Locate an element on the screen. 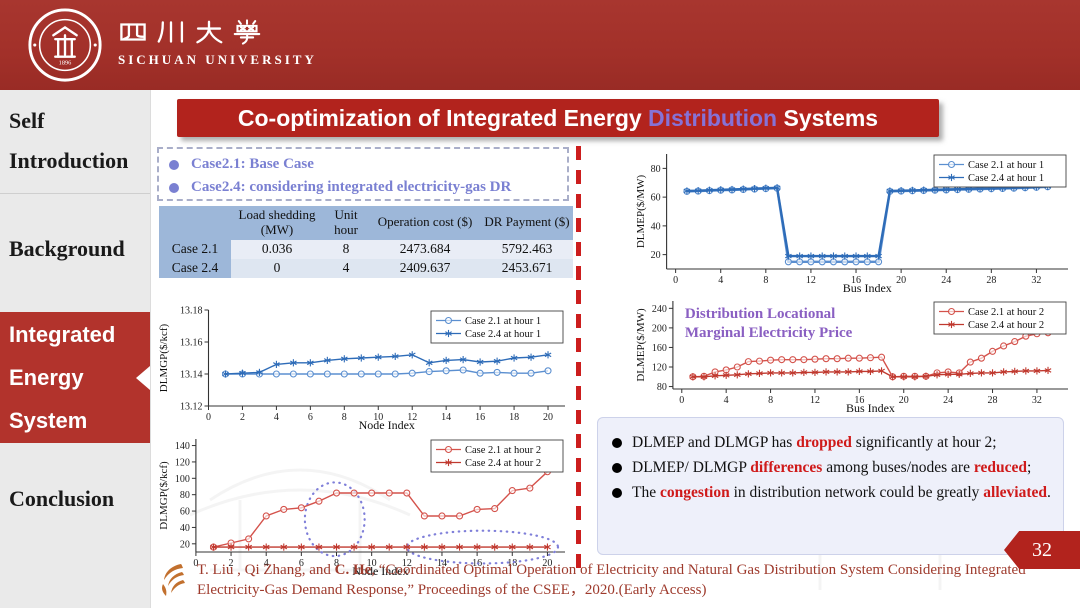 Image resolution: width=1080 pixels, height=608 pixels. table-header-cell: DR Payment ($) is located at coordinates (527, 223).